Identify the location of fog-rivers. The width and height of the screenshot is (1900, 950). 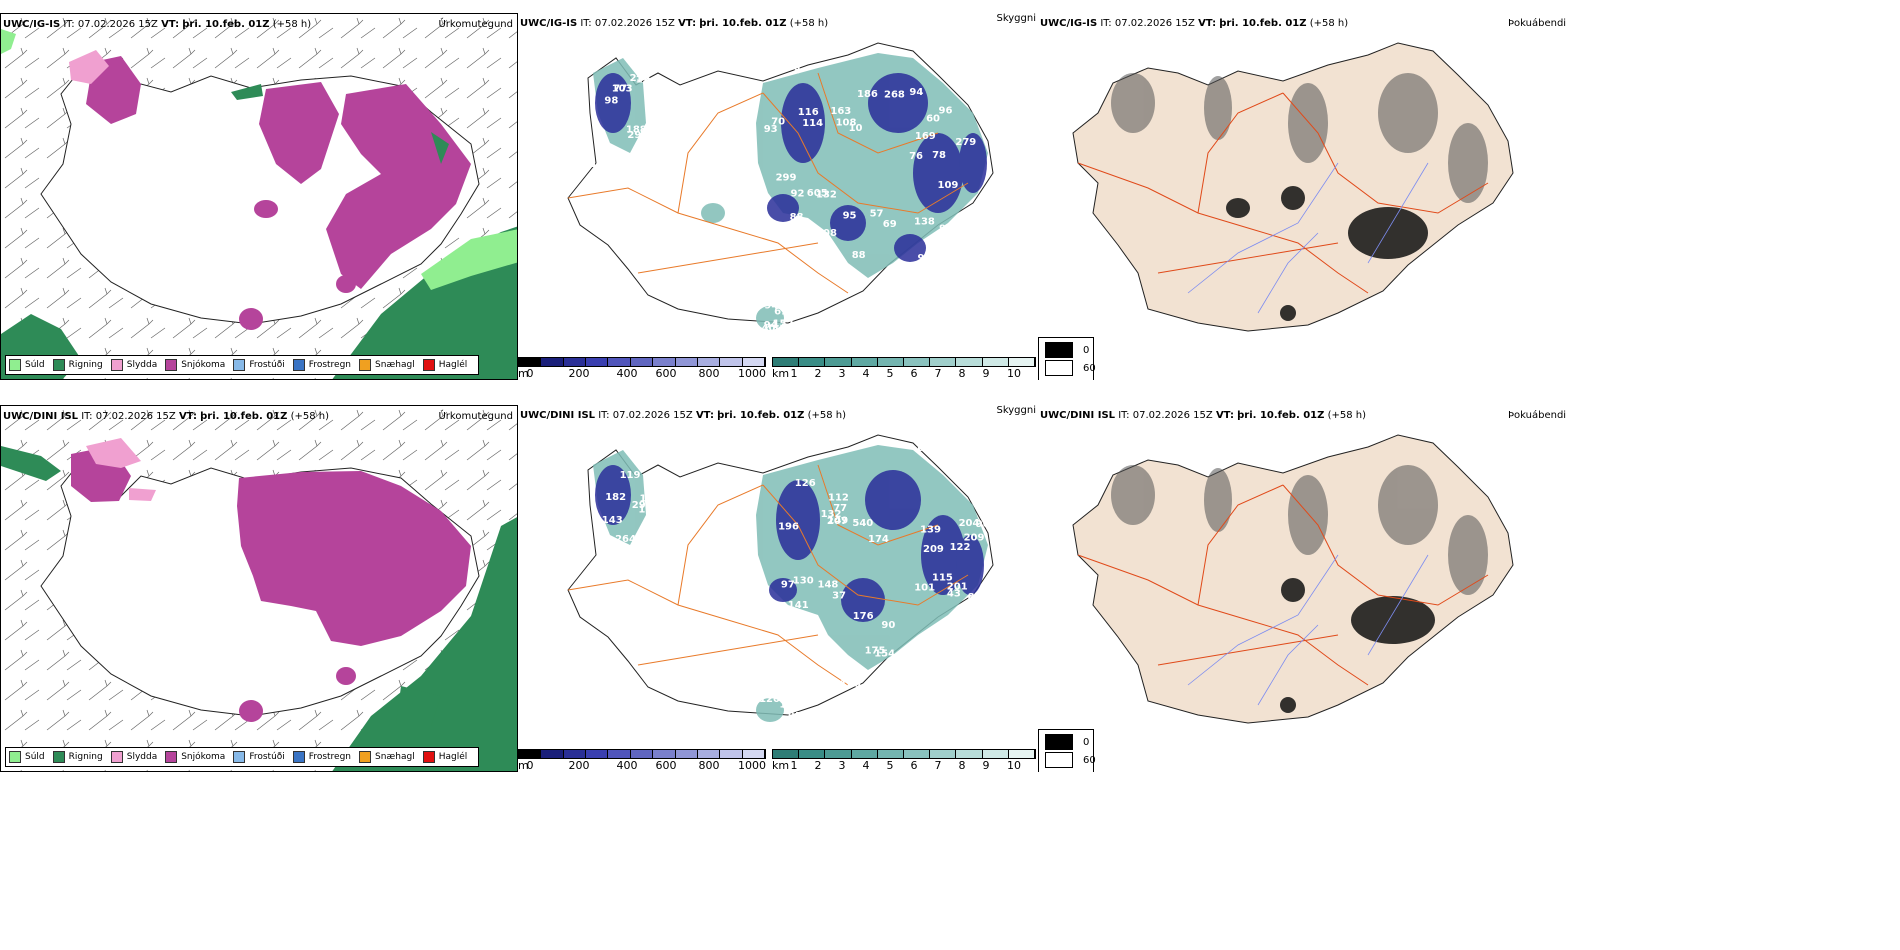
(1308, 630).